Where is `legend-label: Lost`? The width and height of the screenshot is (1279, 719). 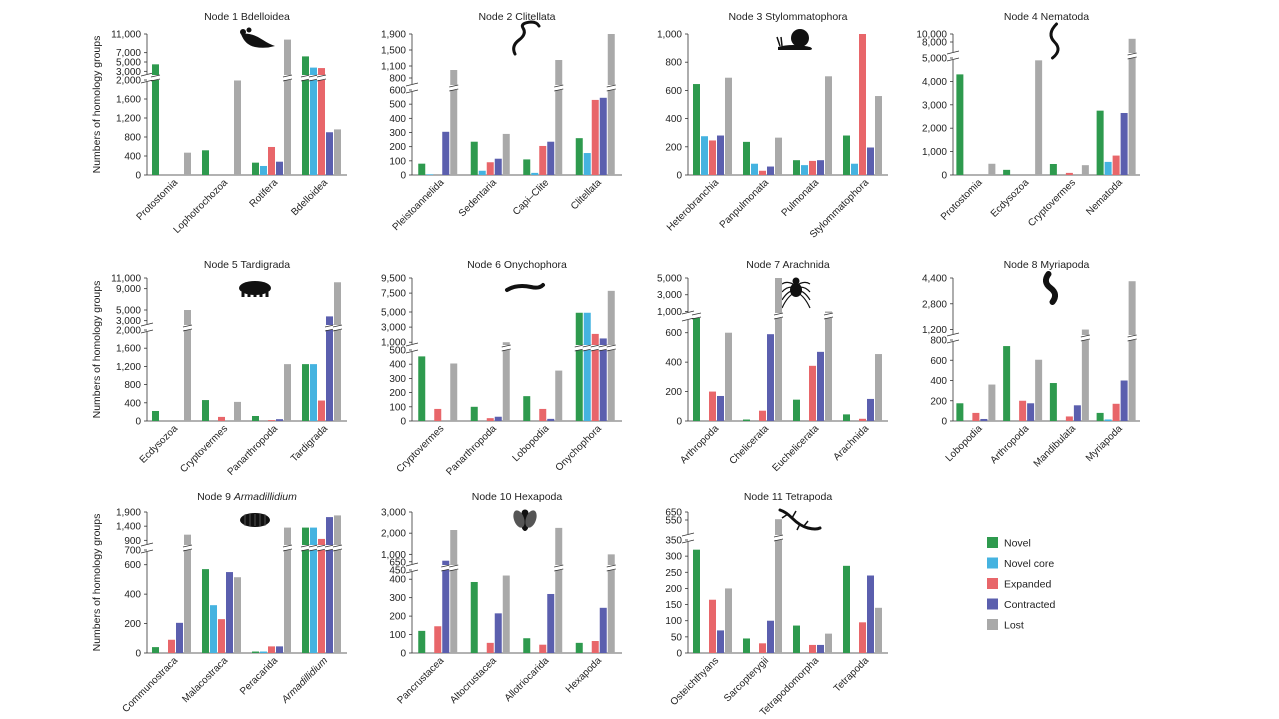 legend-label: Lost is located at coordinates (1014, 626).